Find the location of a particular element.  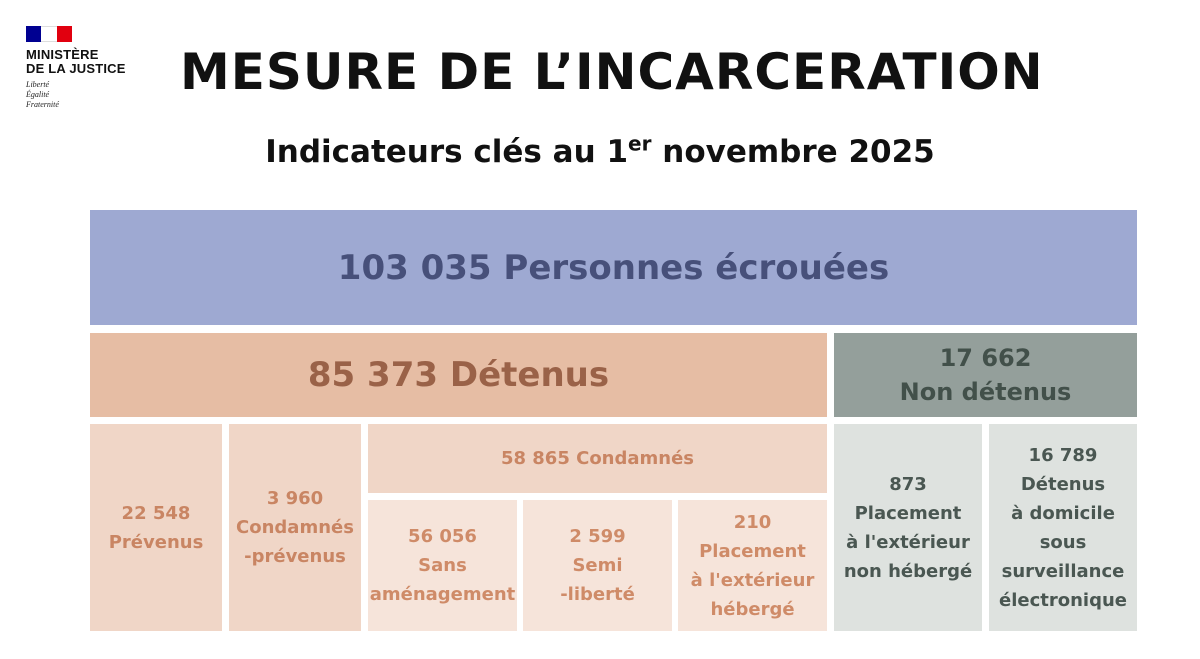

condamnes-box: 58 865 Condamnés is located at coordinates (597, 458).